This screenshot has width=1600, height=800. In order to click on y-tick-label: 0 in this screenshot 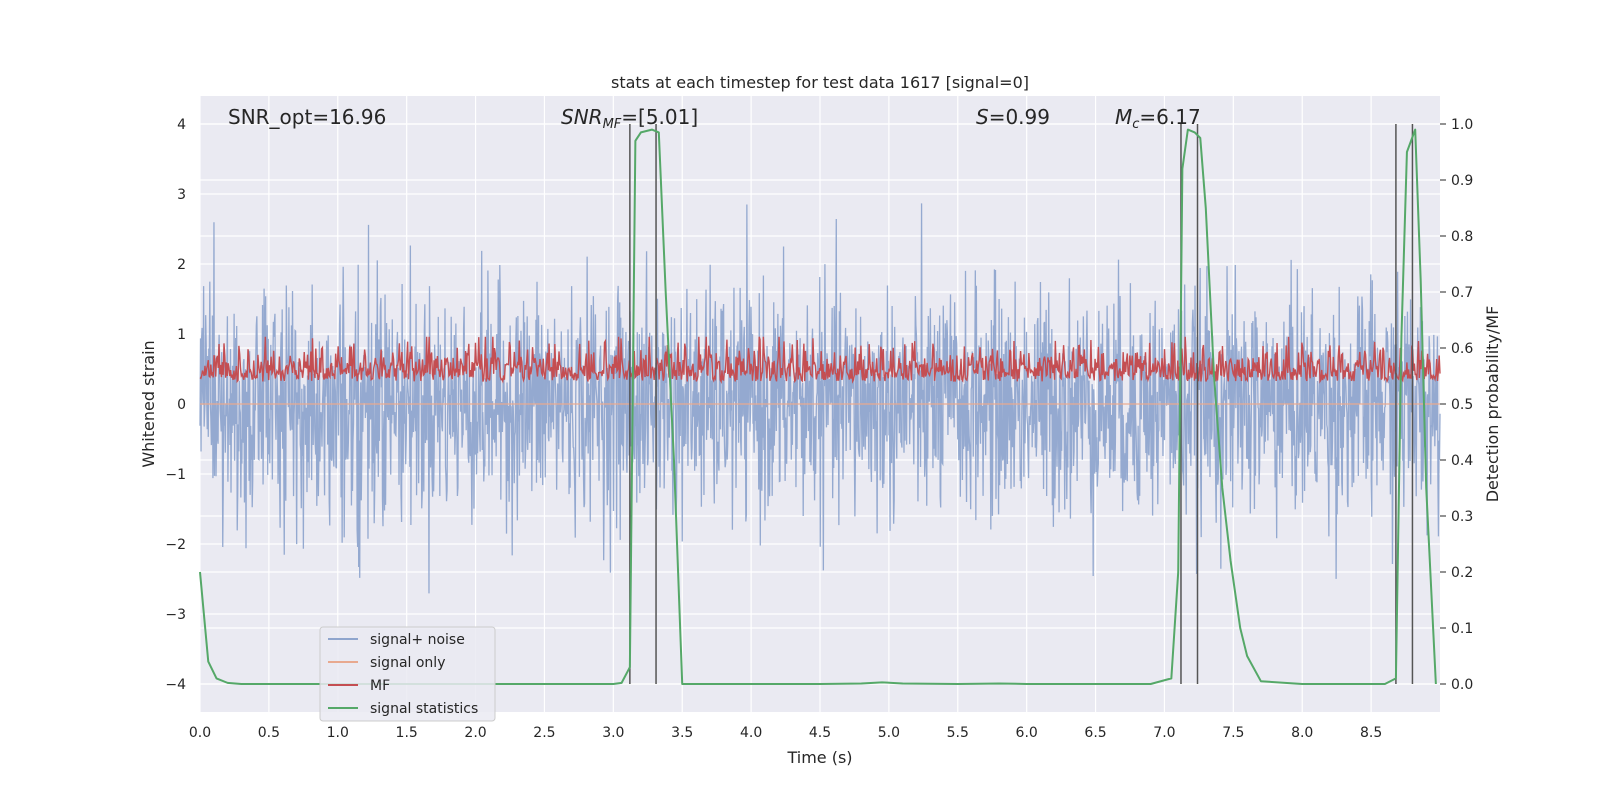, I will do `click(181, 405)`.